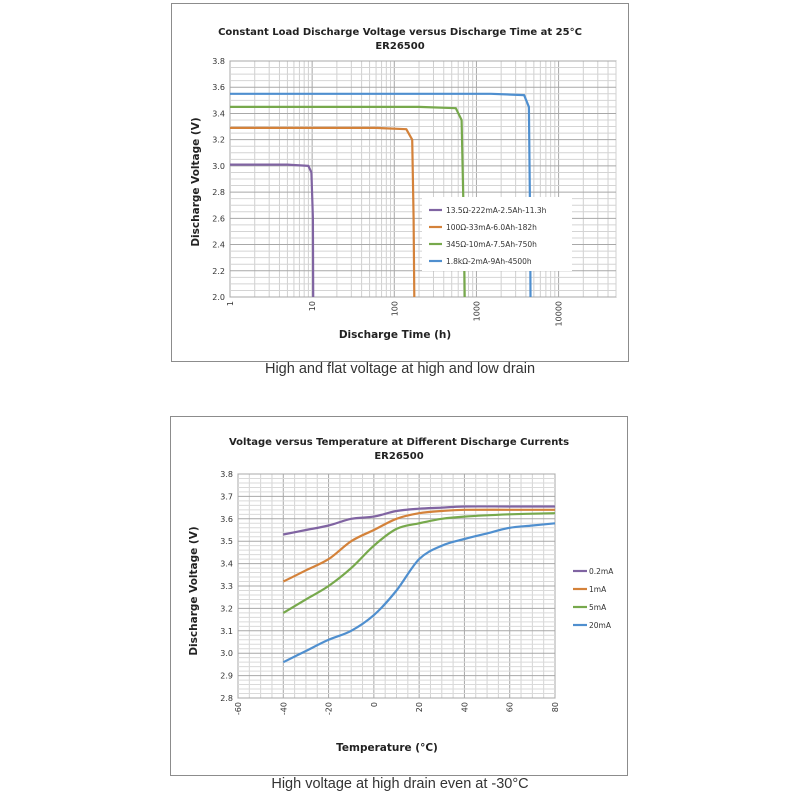  Describe the element at coordinates (489, 261) in the screenshot. I see `legend-label: 1.8kΩ-2mA-9Ah-4500h` at that location.